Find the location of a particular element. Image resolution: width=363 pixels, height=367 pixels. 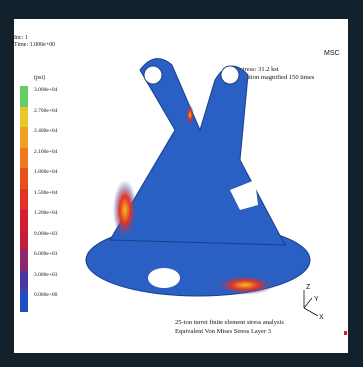

legend-unit: (psi) is located at coordinates (39, 78).